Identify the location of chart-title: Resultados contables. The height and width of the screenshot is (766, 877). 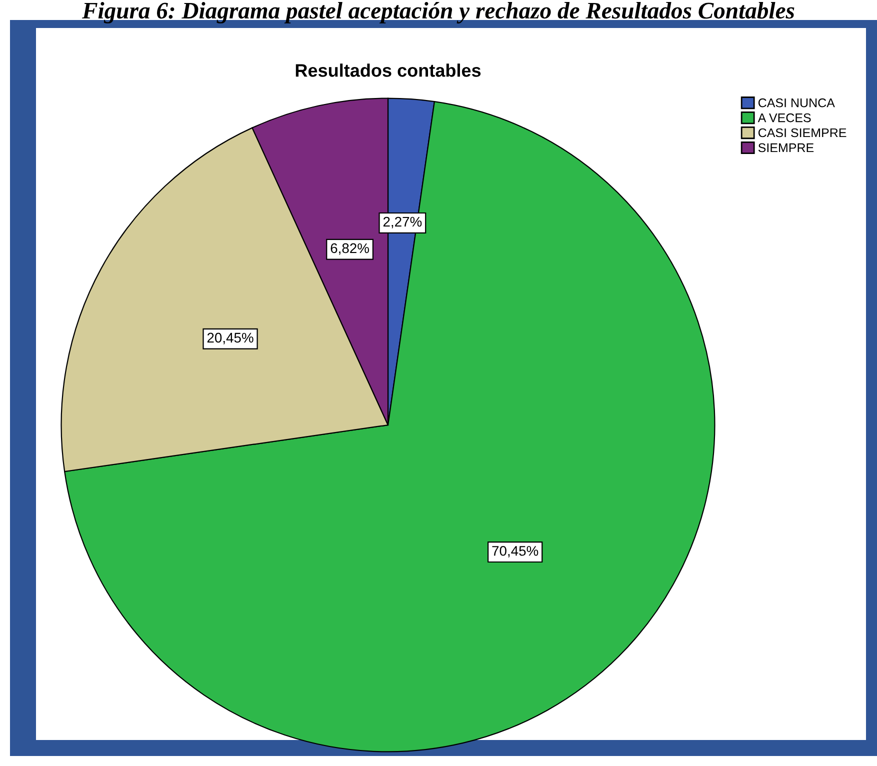
(388, 70).